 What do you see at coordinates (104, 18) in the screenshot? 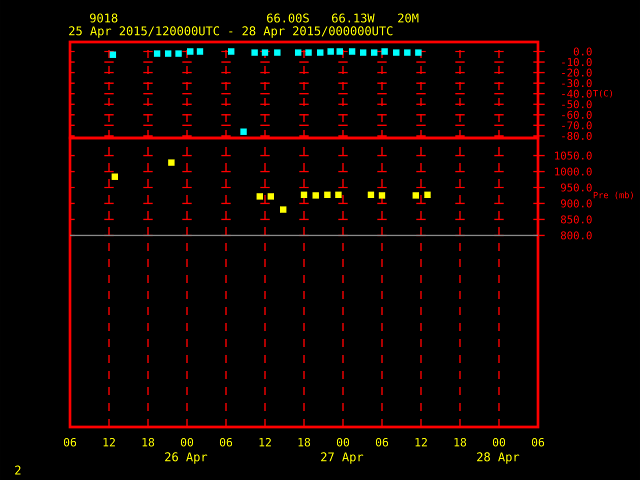
I see `chart-title: 9018` at bounding box center [104, 18].